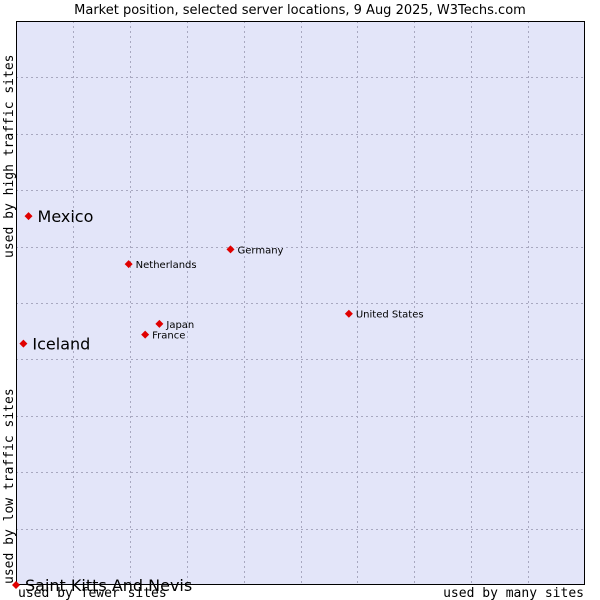 This screenshot has width=600, height=600. I want to click on point-marker-iceland, so click(23, 343).